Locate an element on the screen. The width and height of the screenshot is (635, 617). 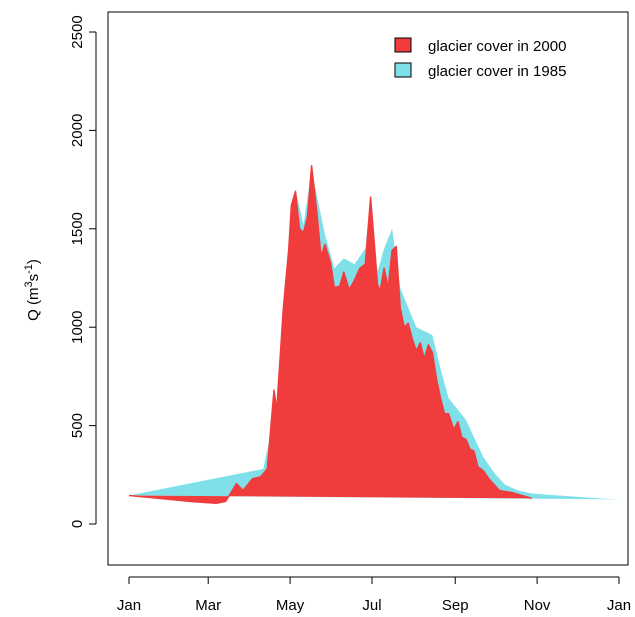
legend-swatch-2000 is located at coordinates (403, 45).